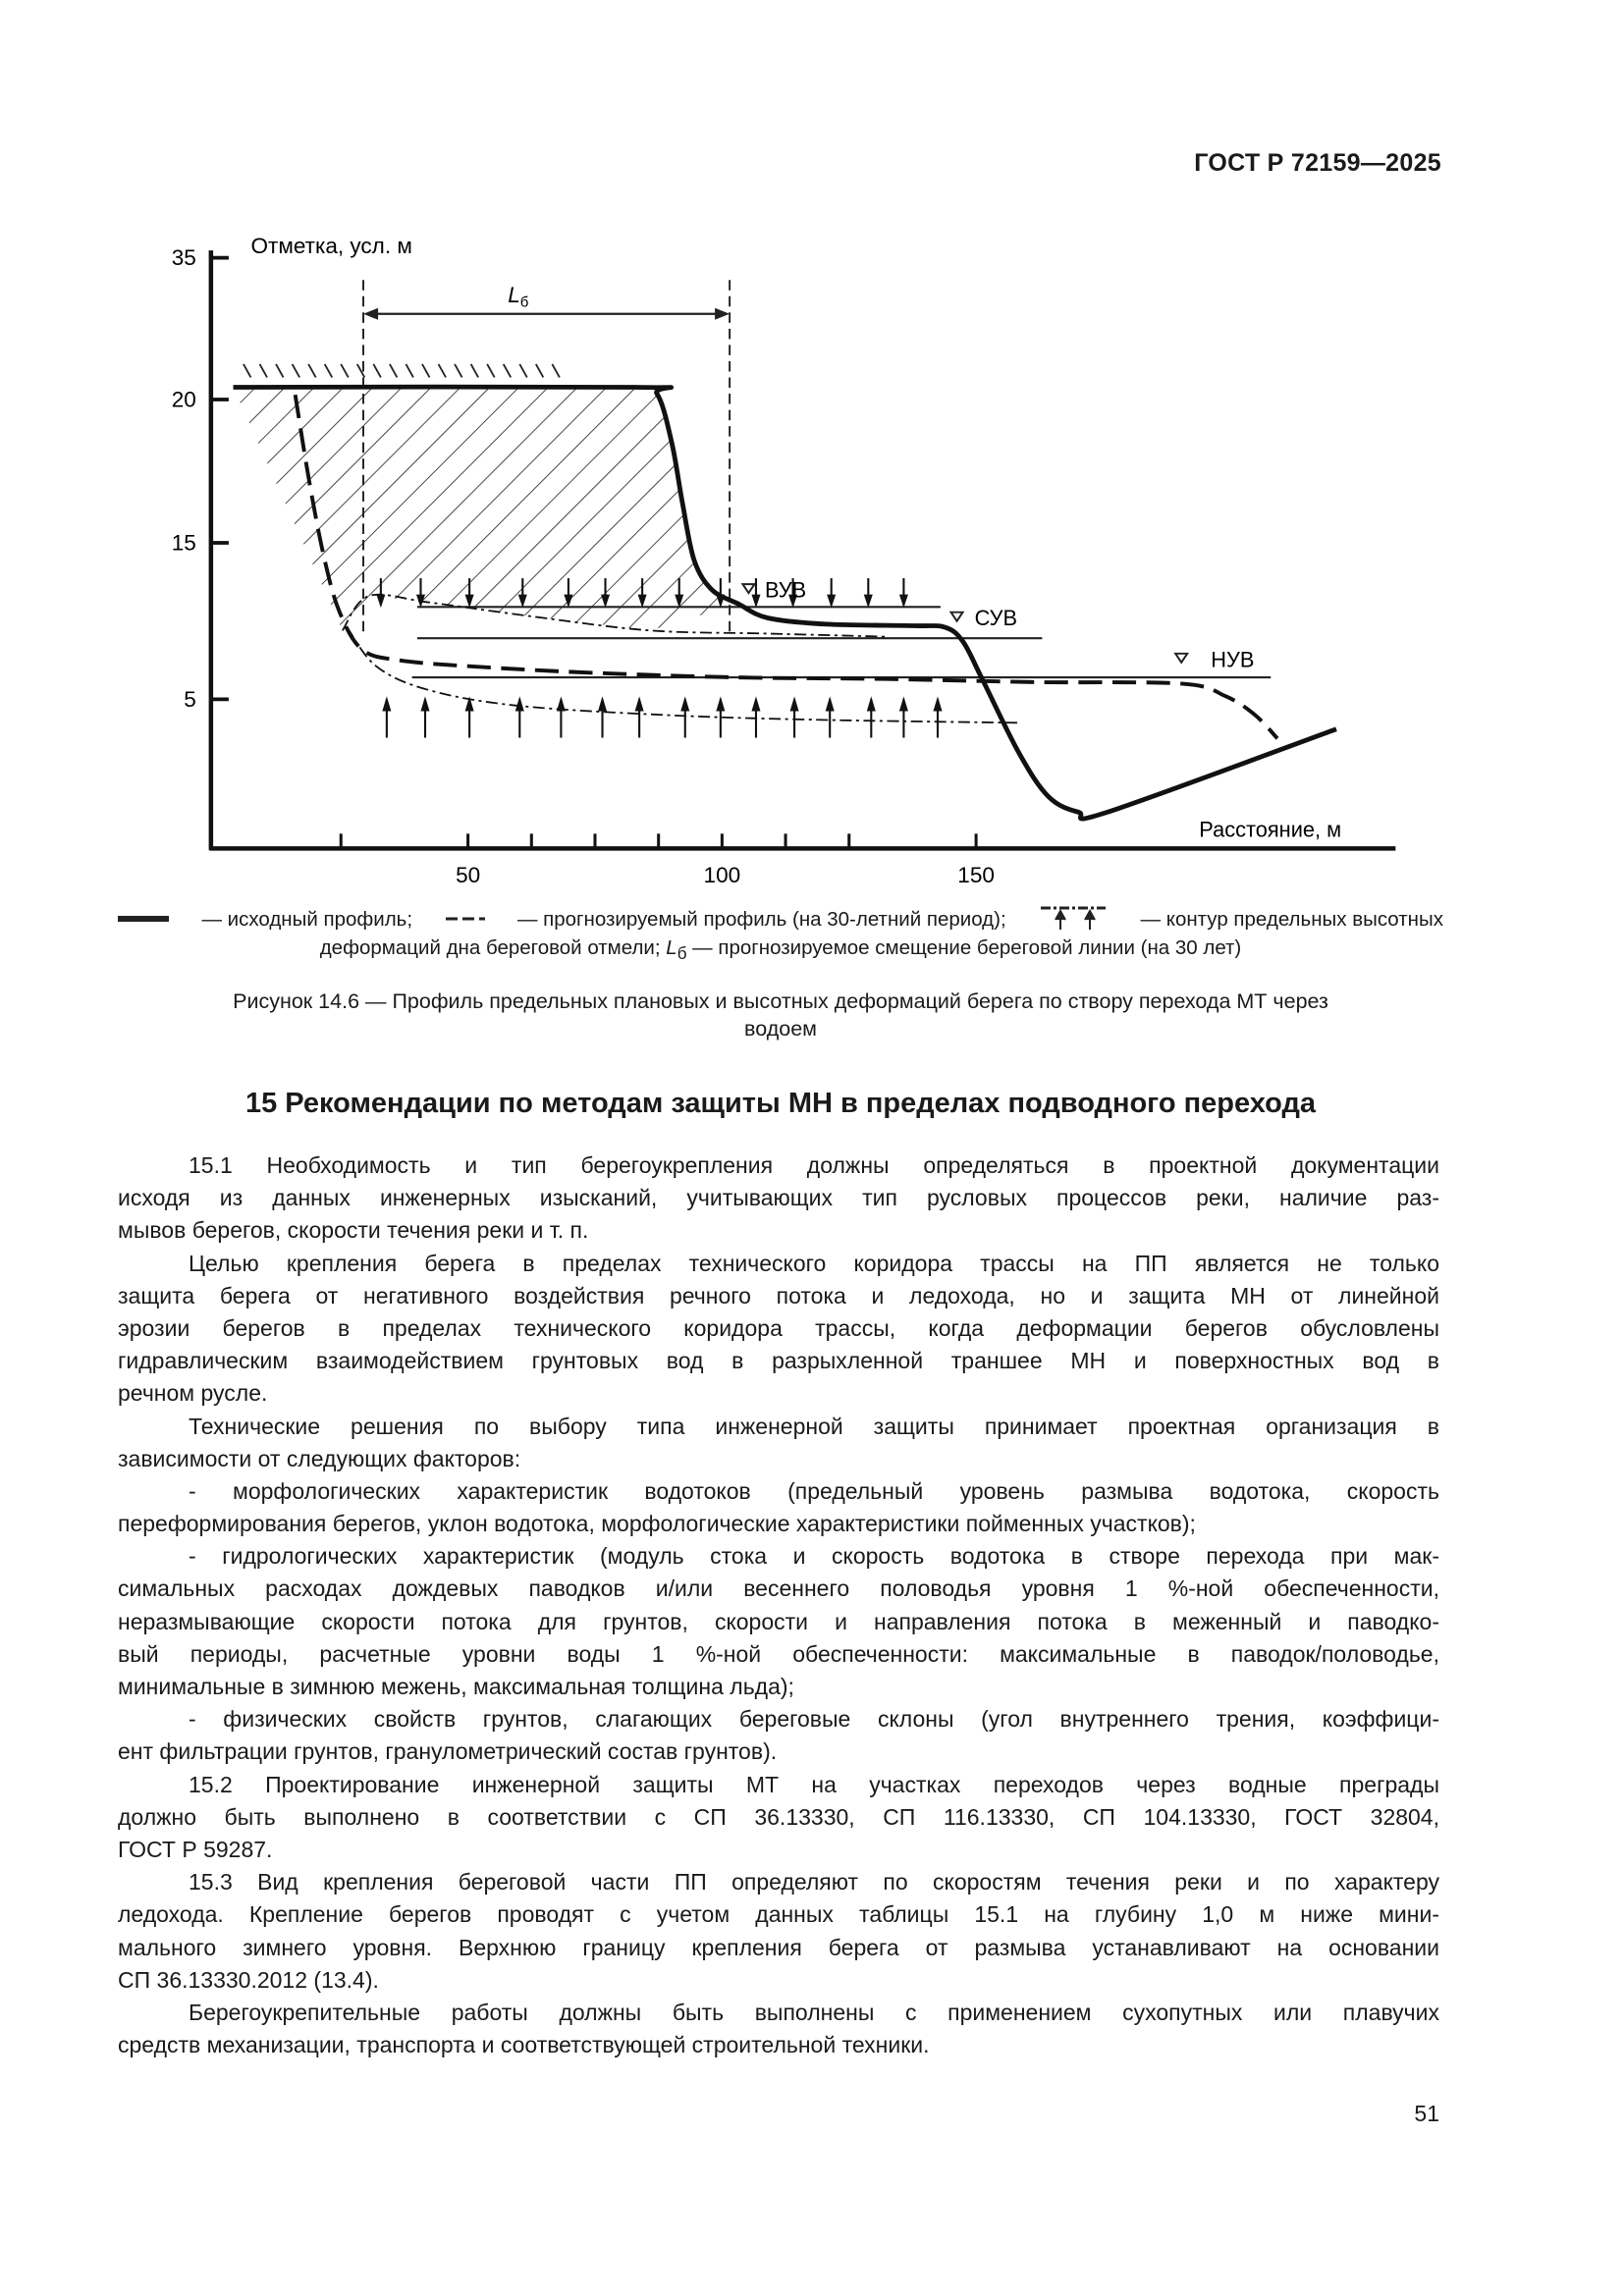  What do you see at coordinates (468, 875) in the screenshot?
I see `x-tick-label: 50` at bounding box center [468, 875].